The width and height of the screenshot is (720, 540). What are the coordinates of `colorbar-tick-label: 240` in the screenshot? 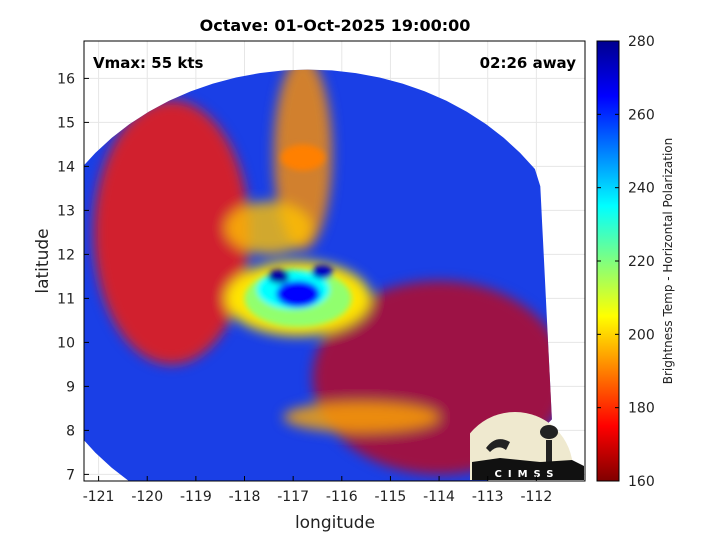 It's located at (641, 189).